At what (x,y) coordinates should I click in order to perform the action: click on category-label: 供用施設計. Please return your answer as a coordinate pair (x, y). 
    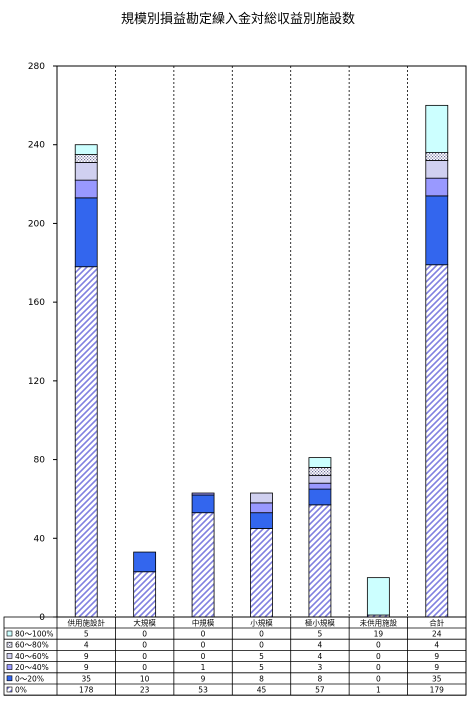
    Looking at the image, I should click on (86, 623).